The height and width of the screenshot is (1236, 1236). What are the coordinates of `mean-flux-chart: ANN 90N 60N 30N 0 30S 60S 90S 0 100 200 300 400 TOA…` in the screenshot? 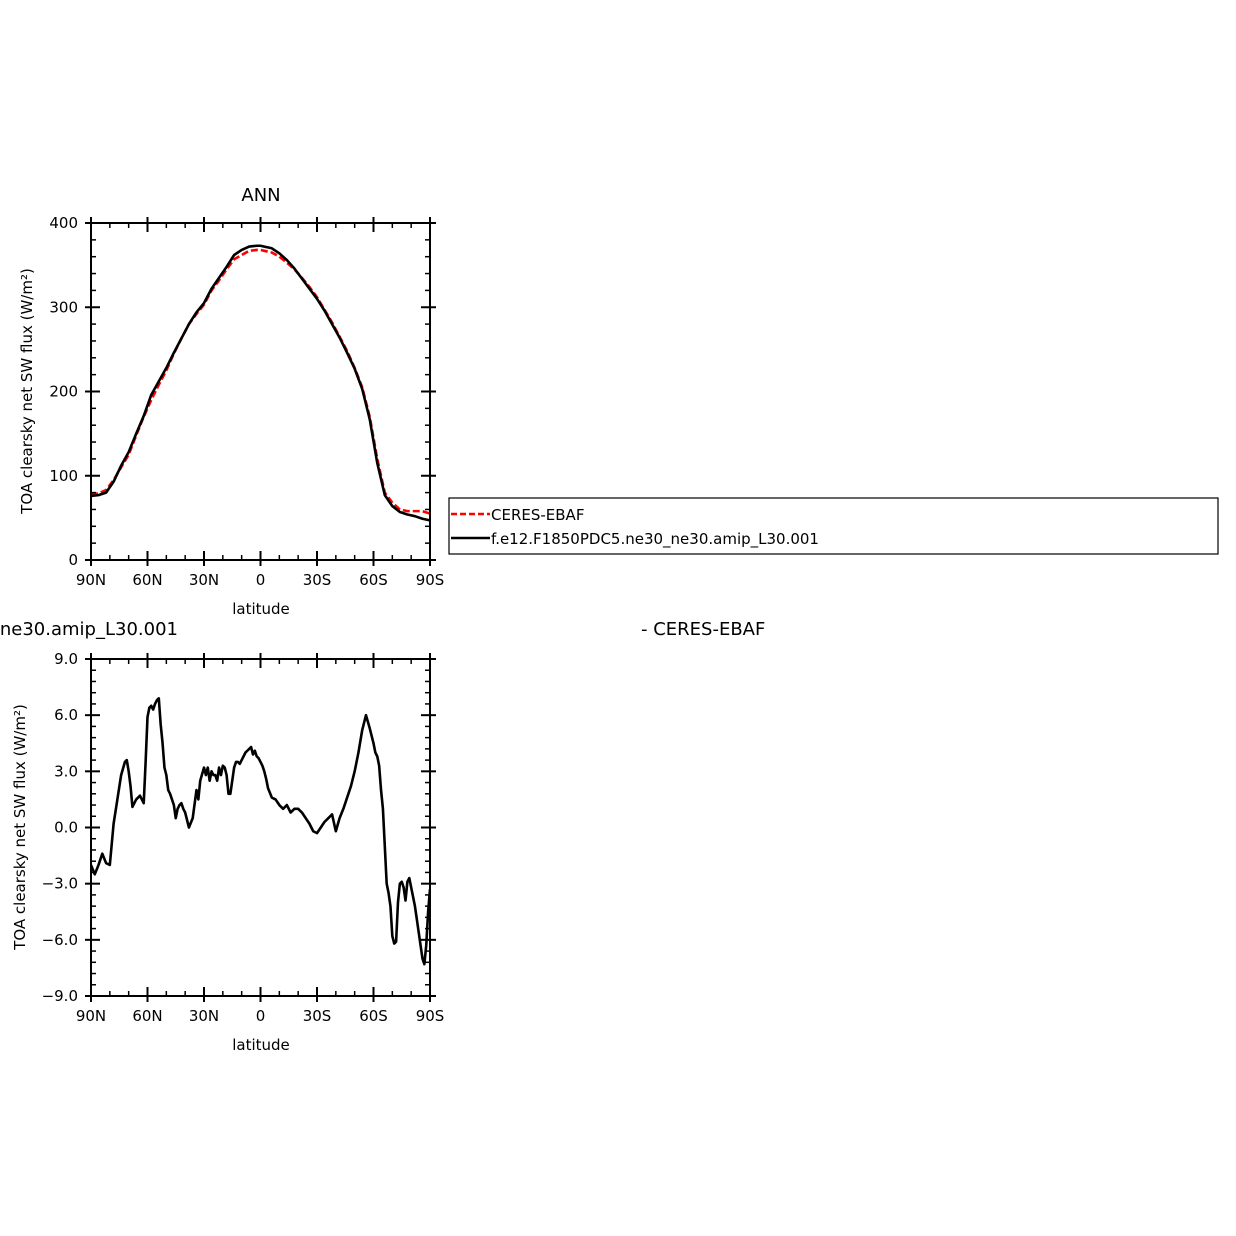 It's located at (231, 401).